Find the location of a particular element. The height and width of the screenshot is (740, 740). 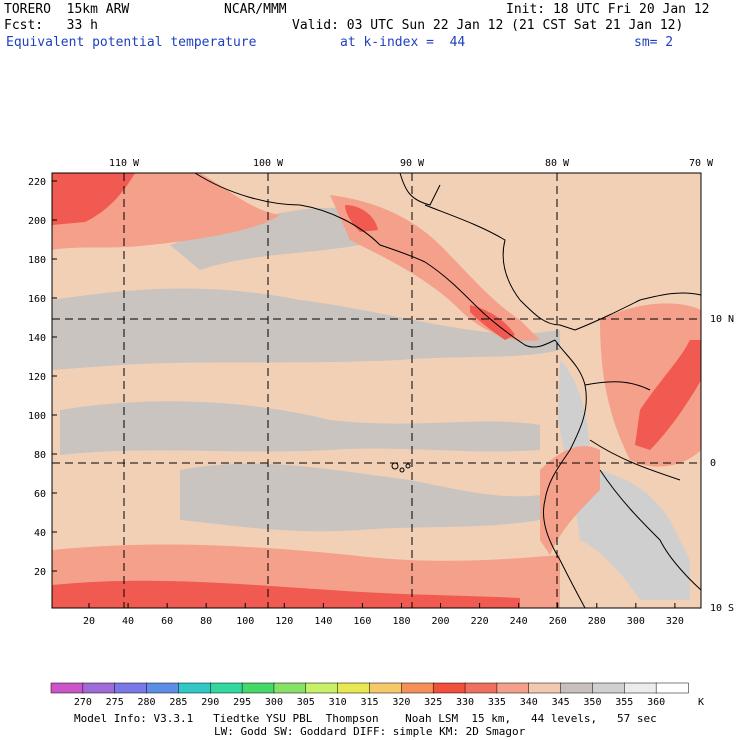

salmon-central-america is located at coordinates (435, 268).